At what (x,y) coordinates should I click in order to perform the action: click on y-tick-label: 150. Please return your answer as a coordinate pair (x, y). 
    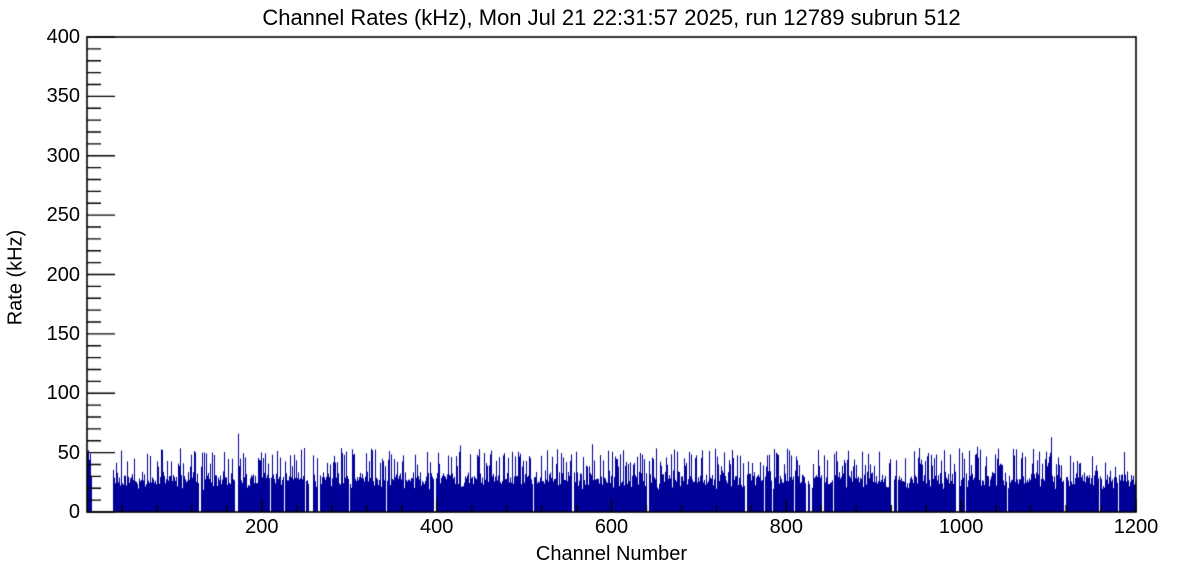
    Looking at the image, I should click on (63, 333).